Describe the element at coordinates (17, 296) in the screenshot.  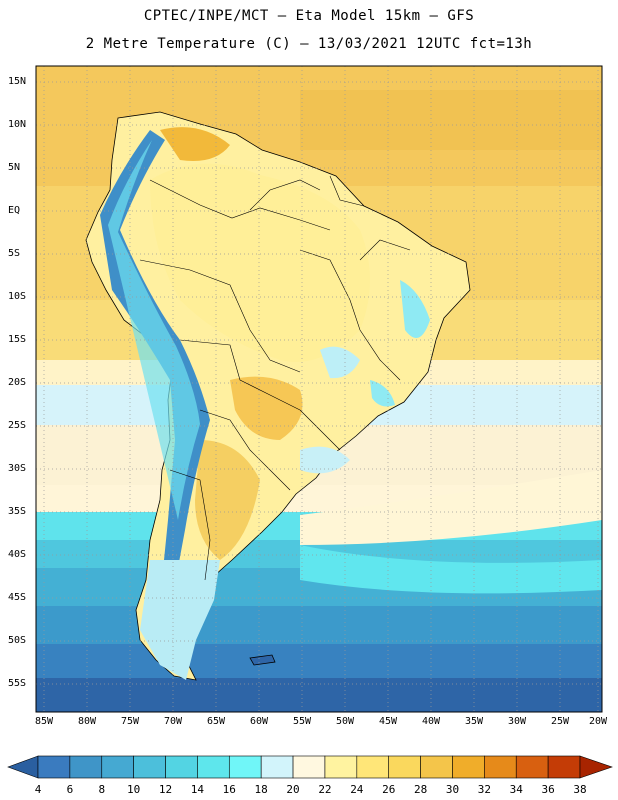
I see `latitude-label: 10S` at that location.